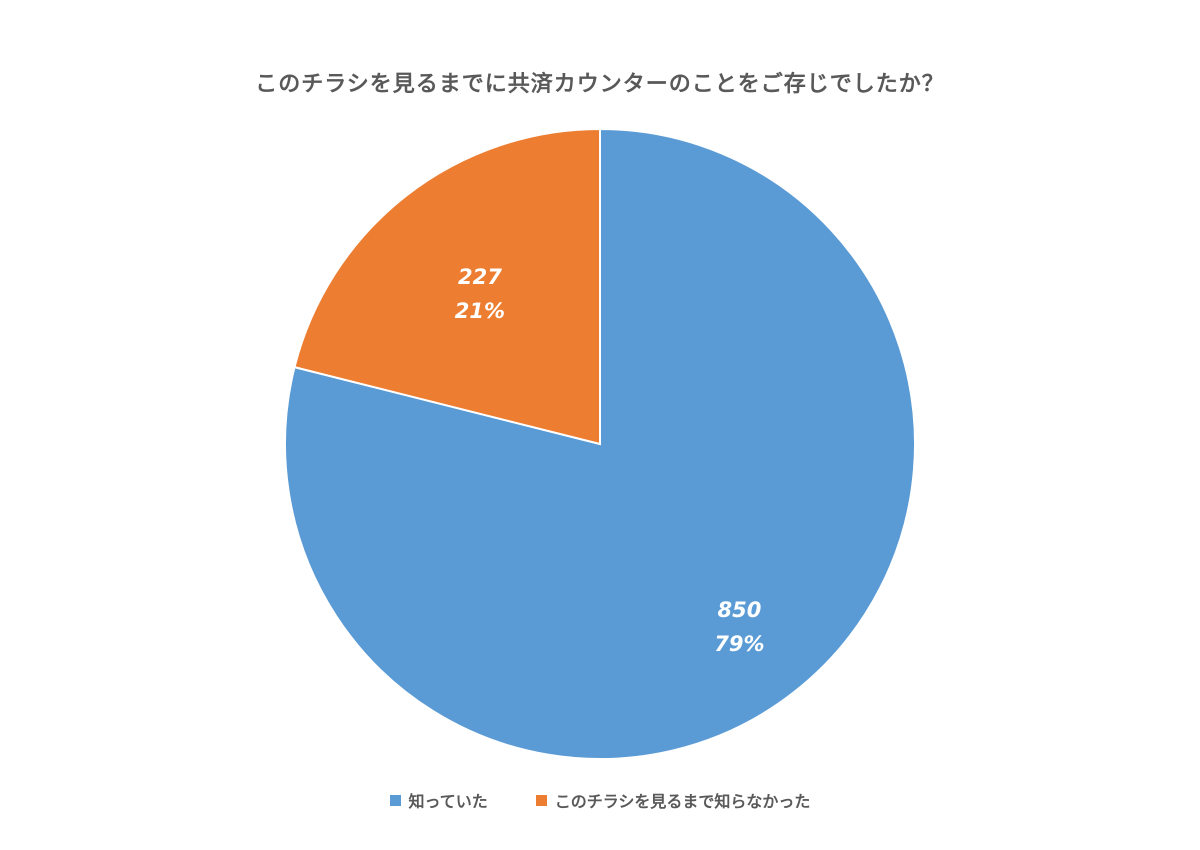  What do you see at coordinates (739, 644) in the screenshot?
I see `label-known-percent: 79%` at bounding box center [739, 644].